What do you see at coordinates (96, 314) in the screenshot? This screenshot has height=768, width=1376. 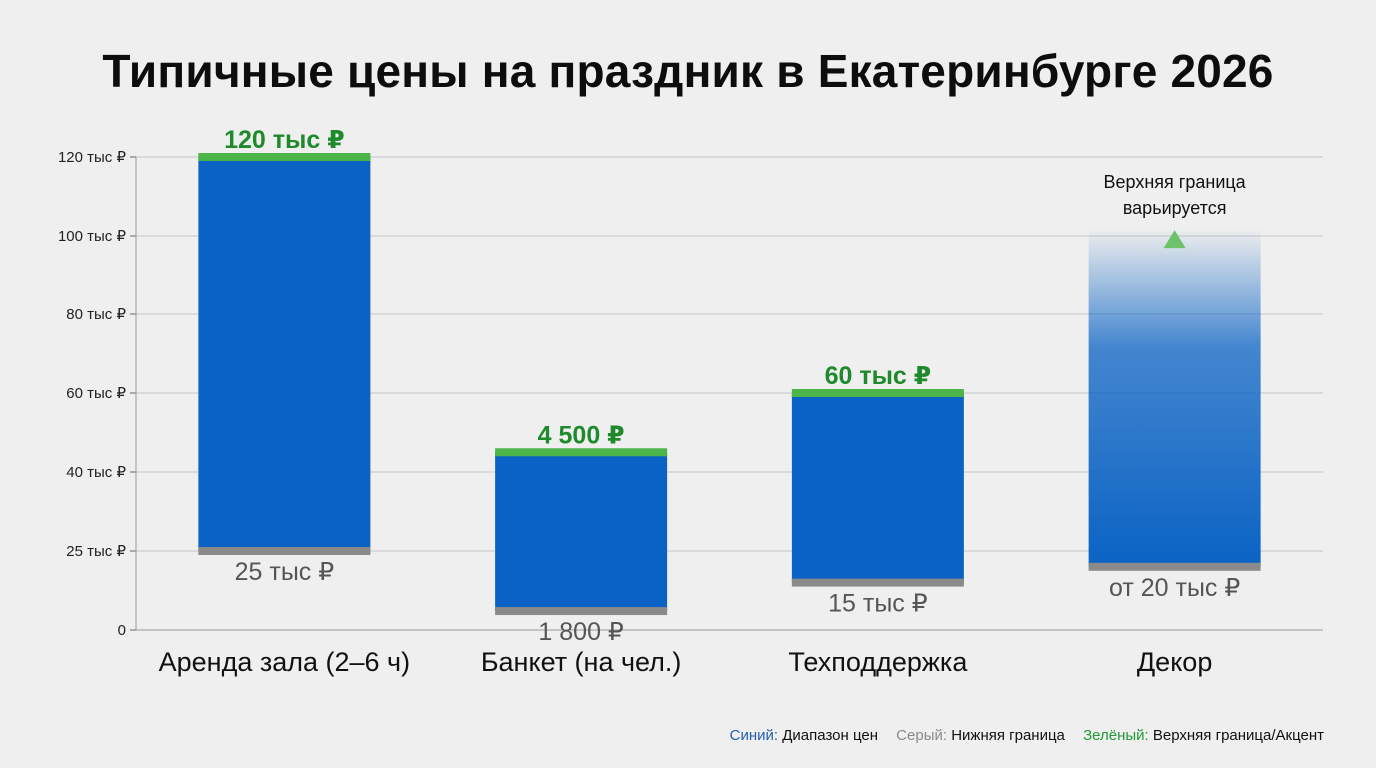 I see `y-tick-label: 80 тыс ₽` at bounding box center [96, 314].